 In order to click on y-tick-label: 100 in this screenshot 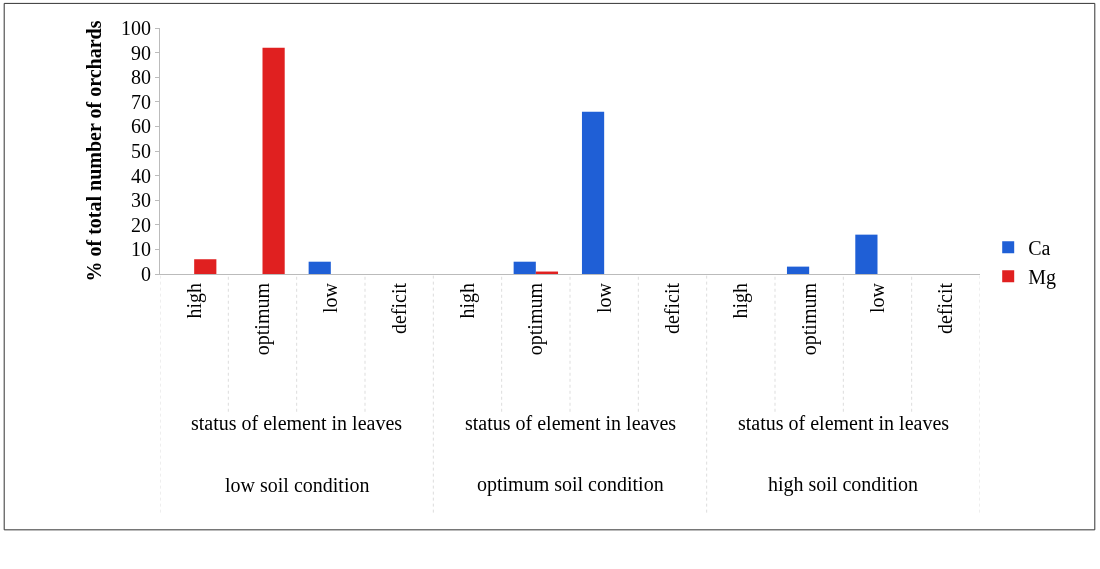, I will do `click(136, 28)`.